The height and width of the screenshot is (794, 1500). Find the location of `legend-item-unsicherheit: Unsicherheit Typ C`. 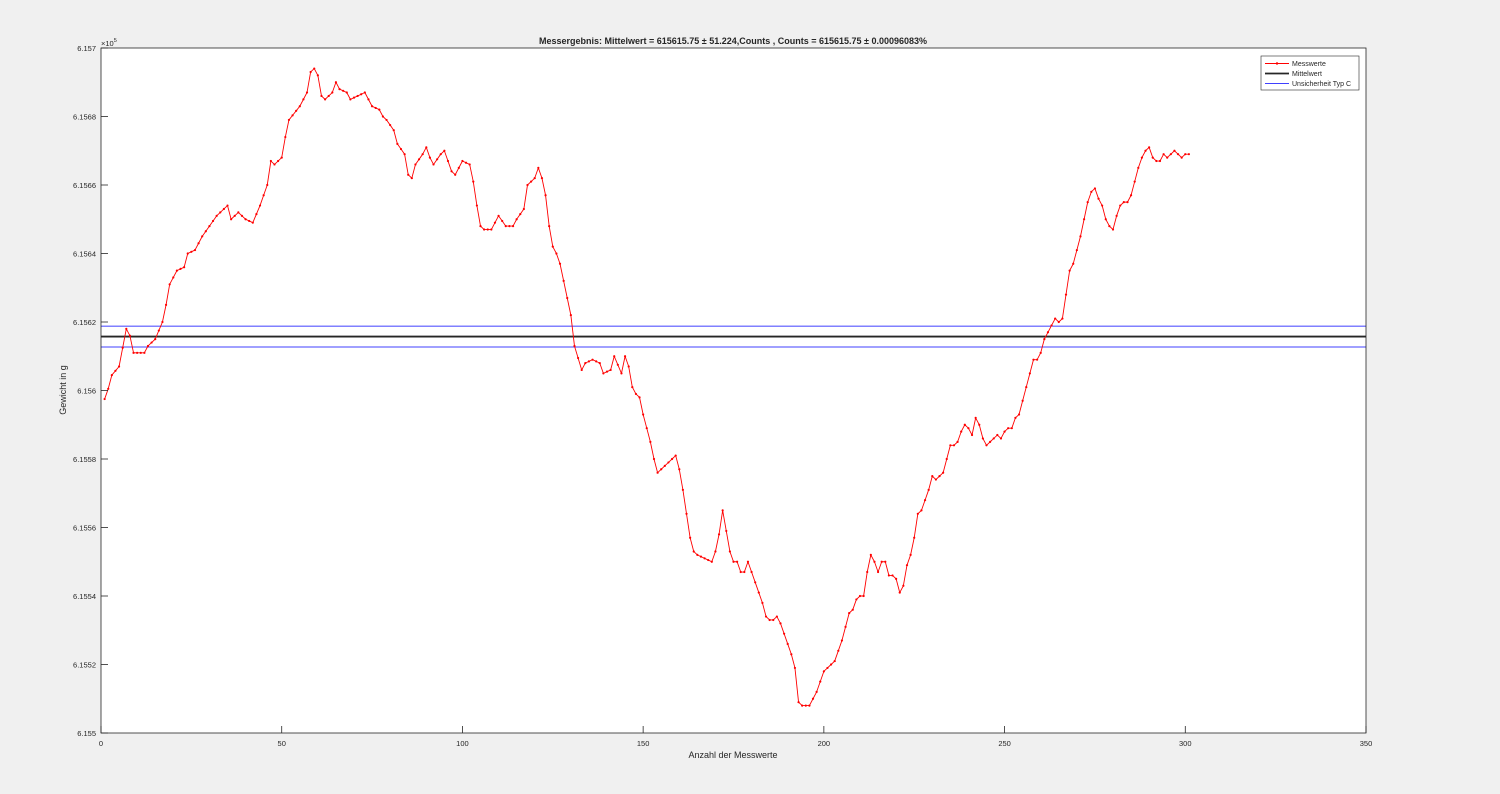

legend-item-unsicherheit: Unsicherheit Typ C is located at coordinates (1308, 84).